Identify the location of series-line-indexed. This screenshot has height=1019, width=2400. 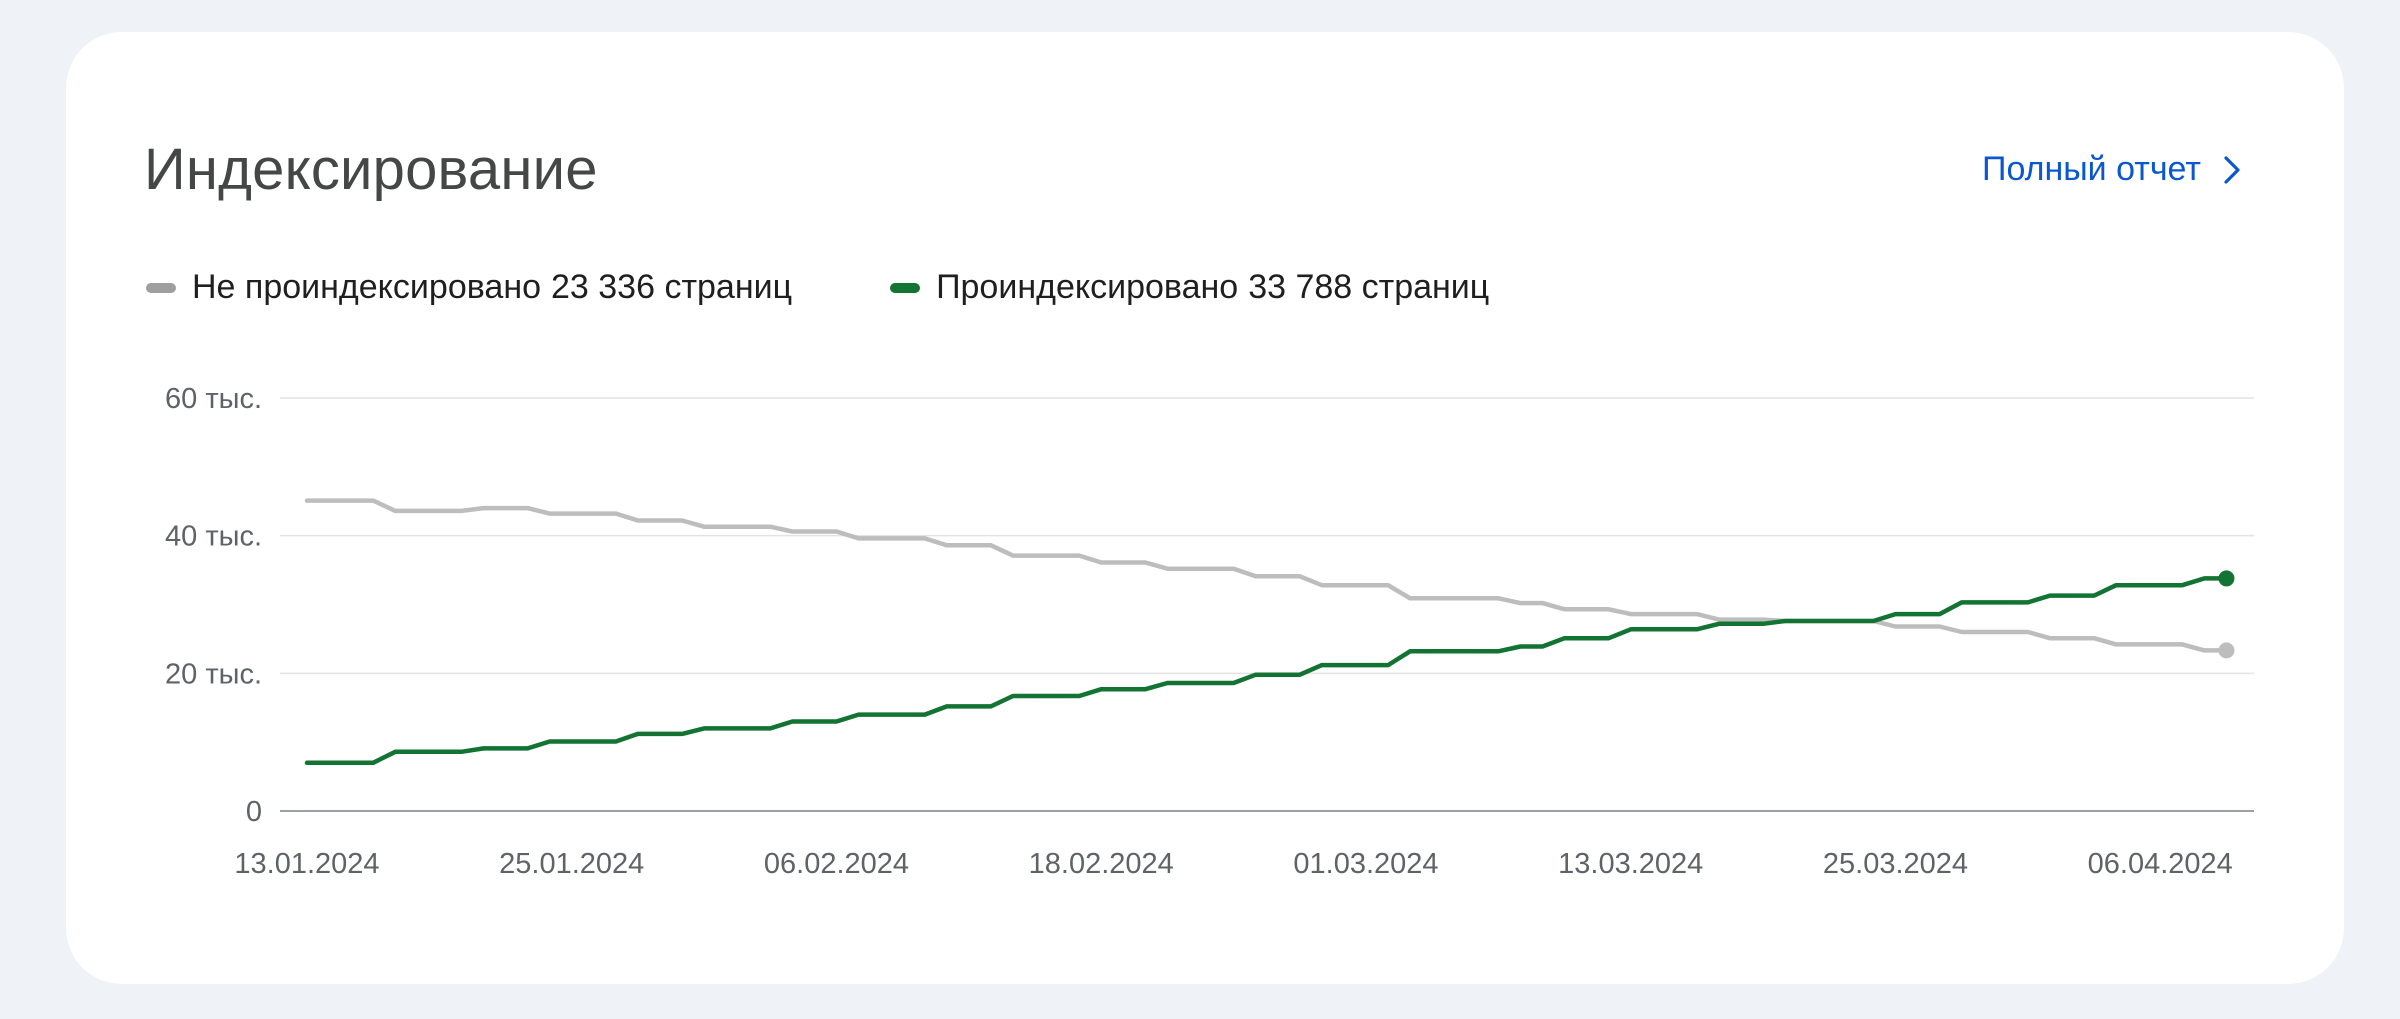
(1266, 671).